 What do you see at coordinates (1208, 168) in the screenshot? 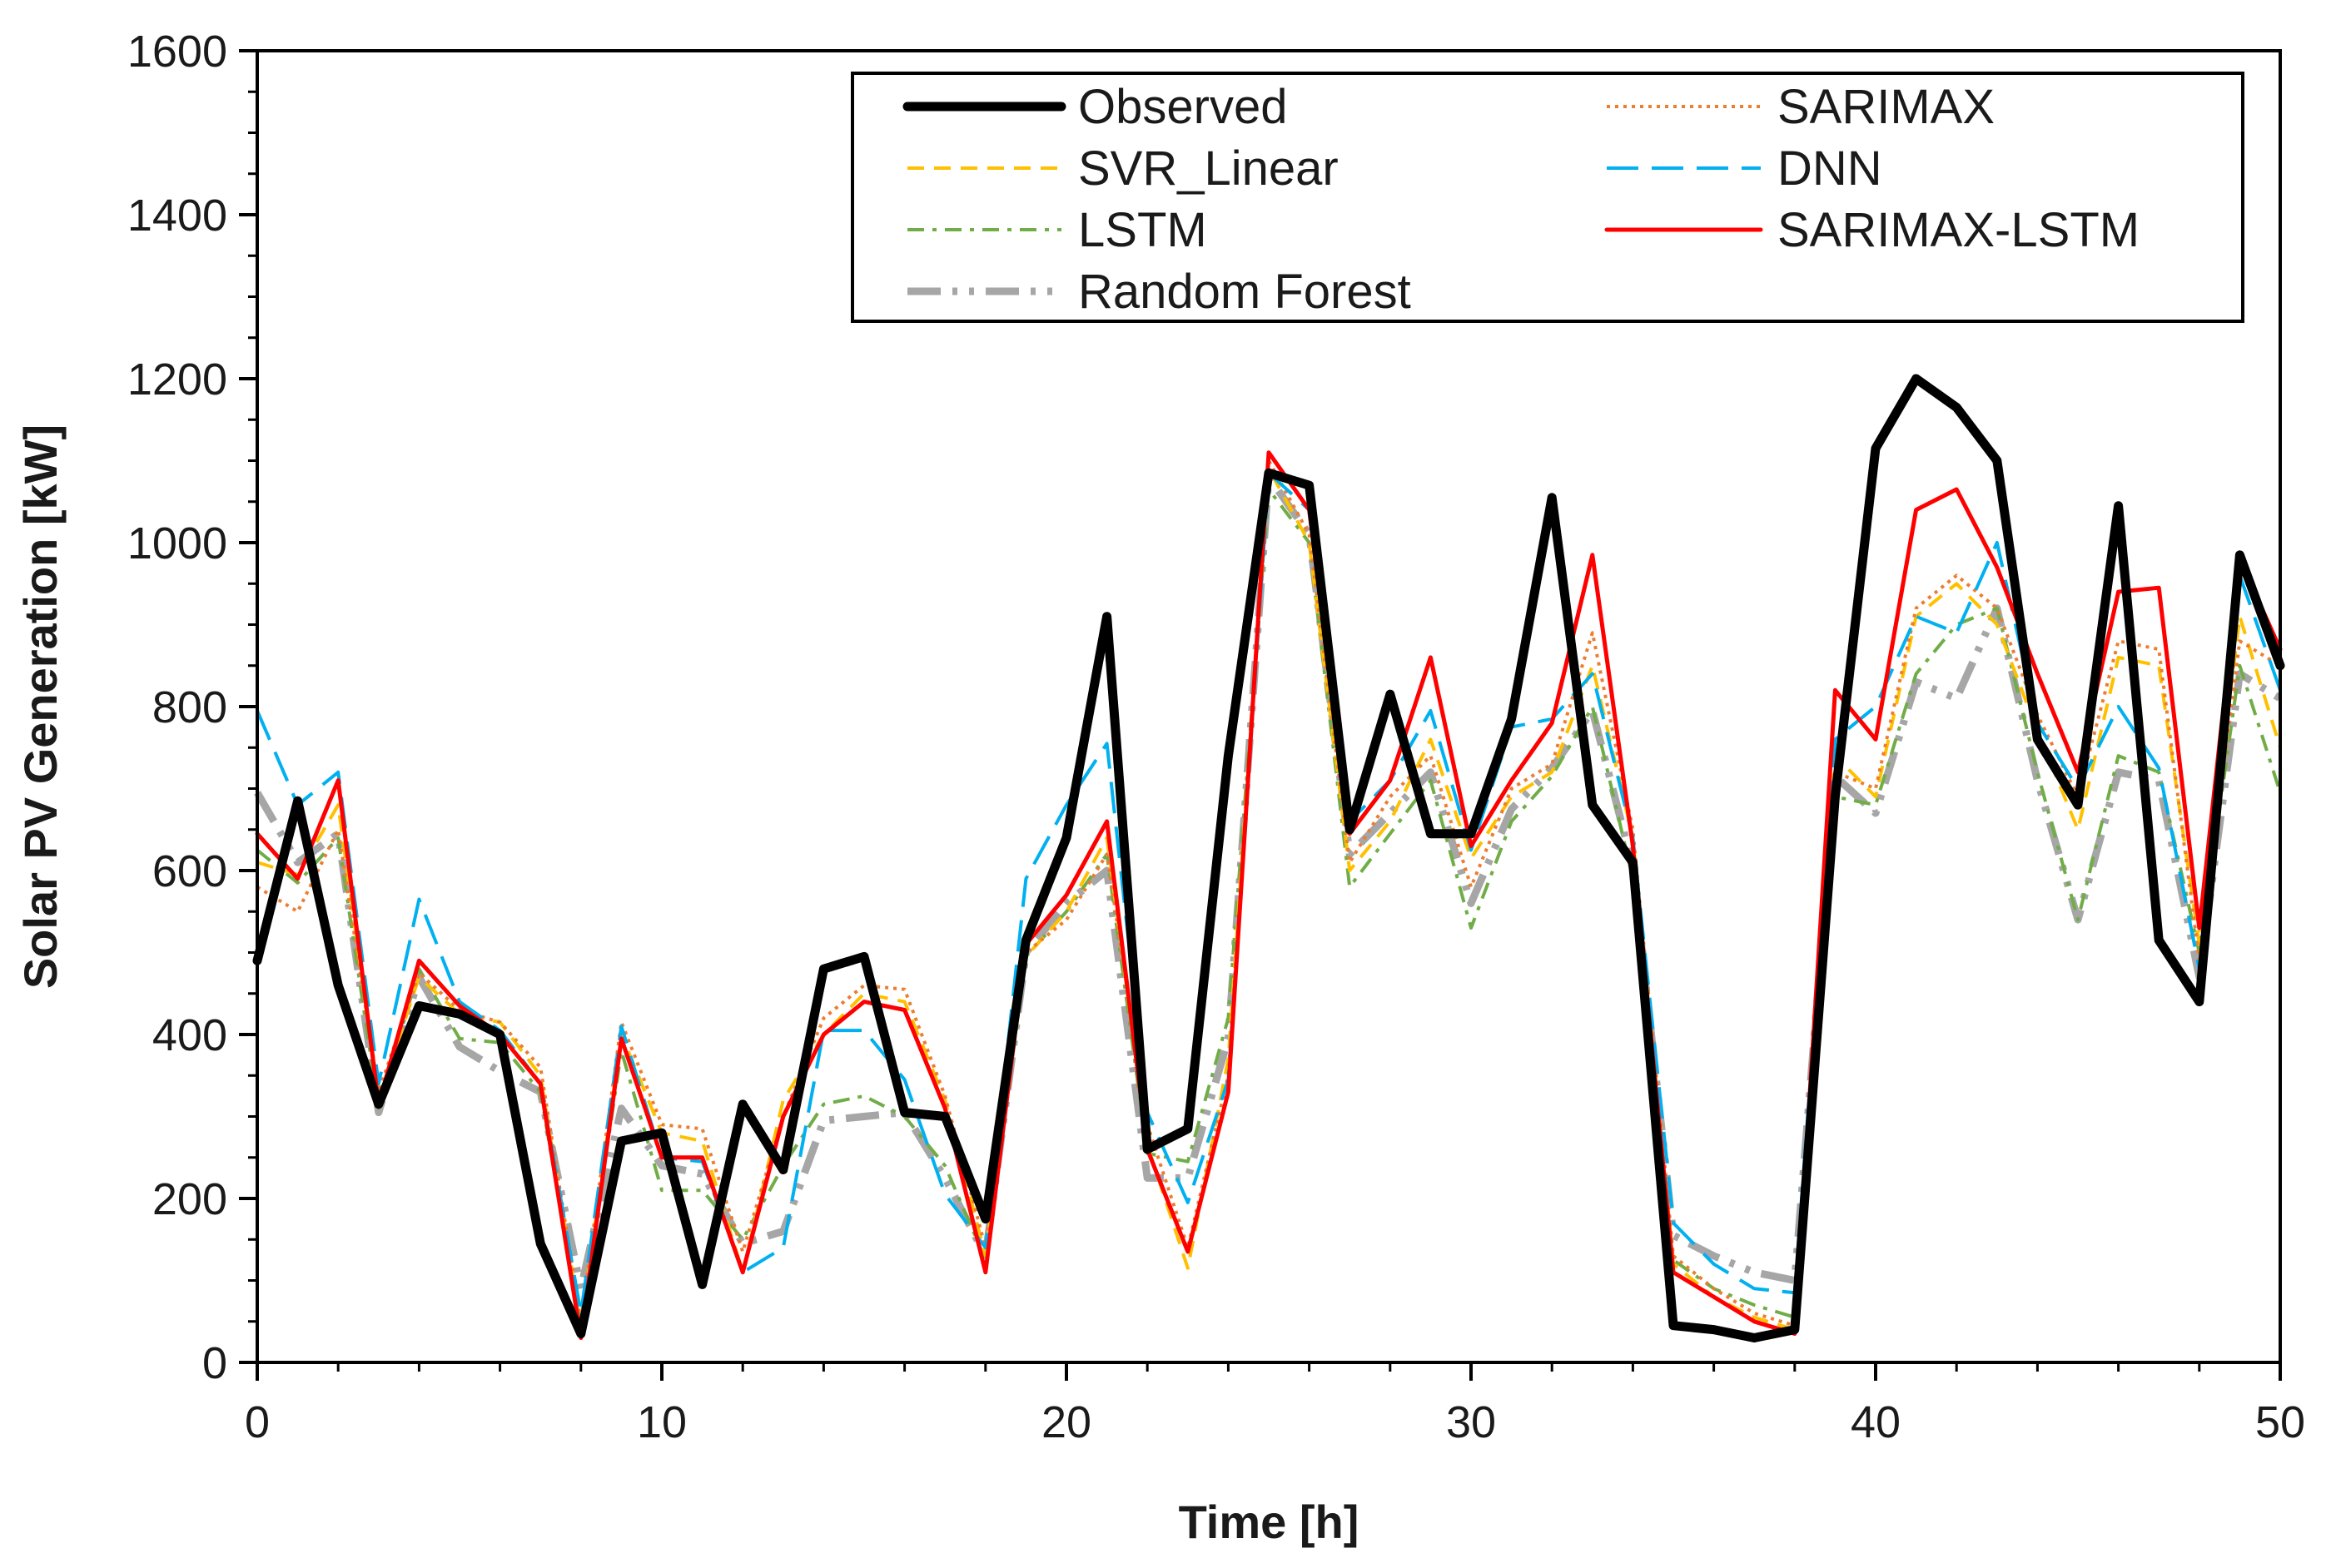
I see `legend-label-svr-linear: SVR_Linear` at bounding box center [1208, 168].